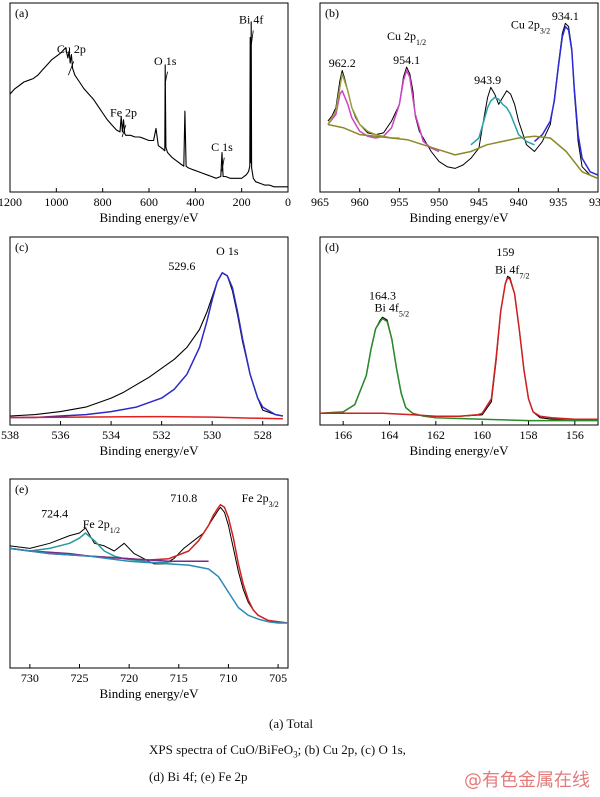 This screenshot has height=797, width=600. Describe the element at coordinates (212, 435) in the screenshot. I see `x-tick-label: 530` at that location.